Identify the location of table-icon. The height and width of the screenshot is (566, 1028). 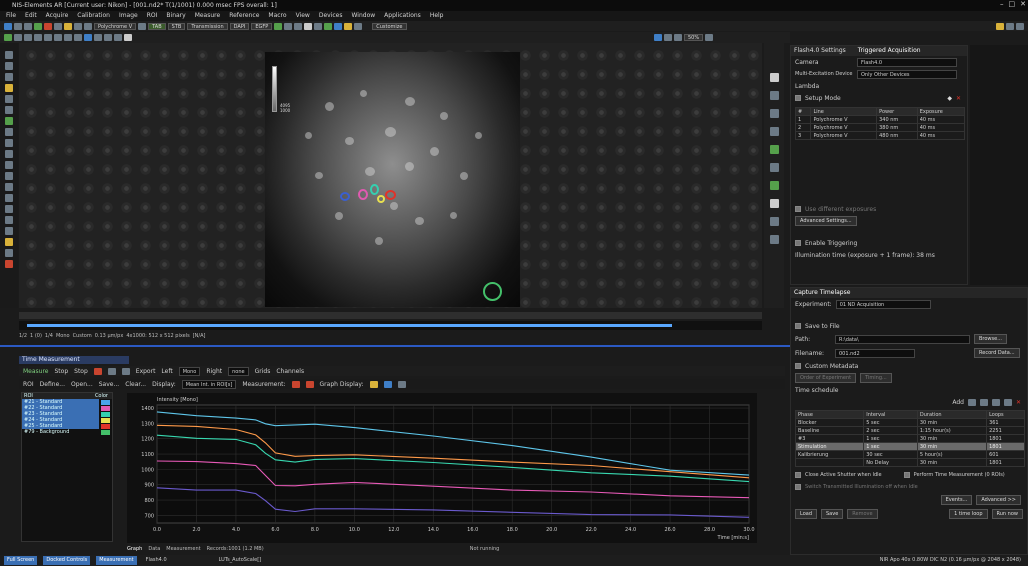
(111, 371).